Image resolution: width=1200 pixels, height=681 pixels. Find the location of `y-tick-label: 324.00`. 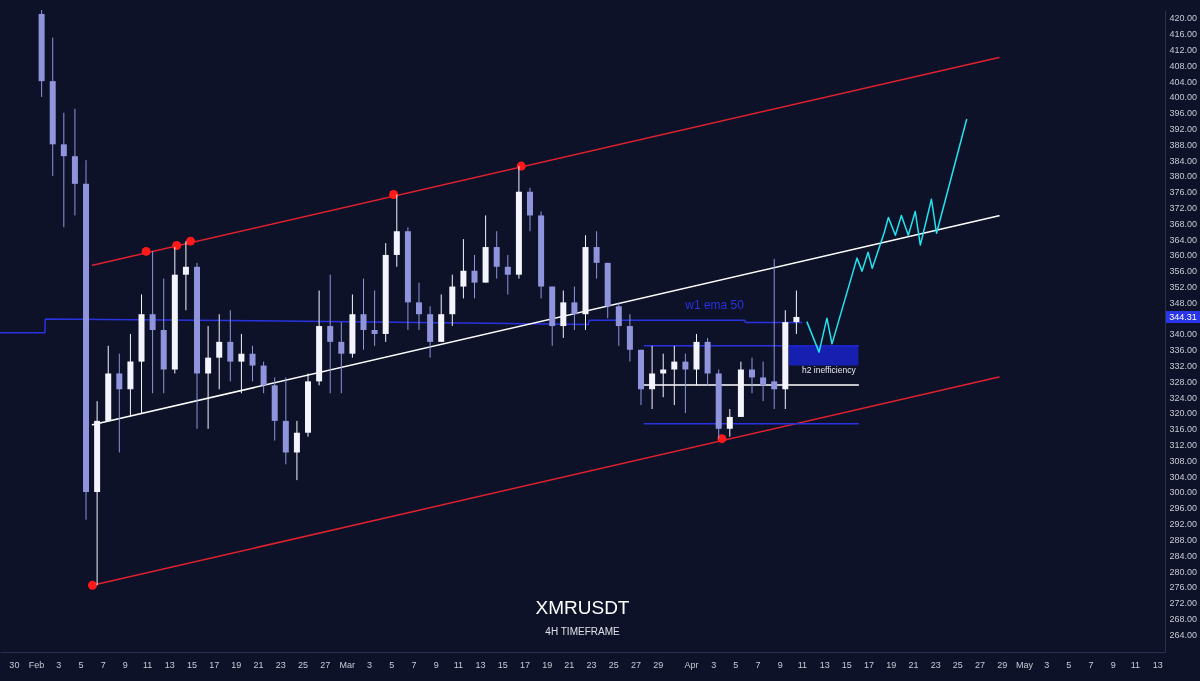

y-tick-label: 324.00 is located at coordinates (1183, 397).